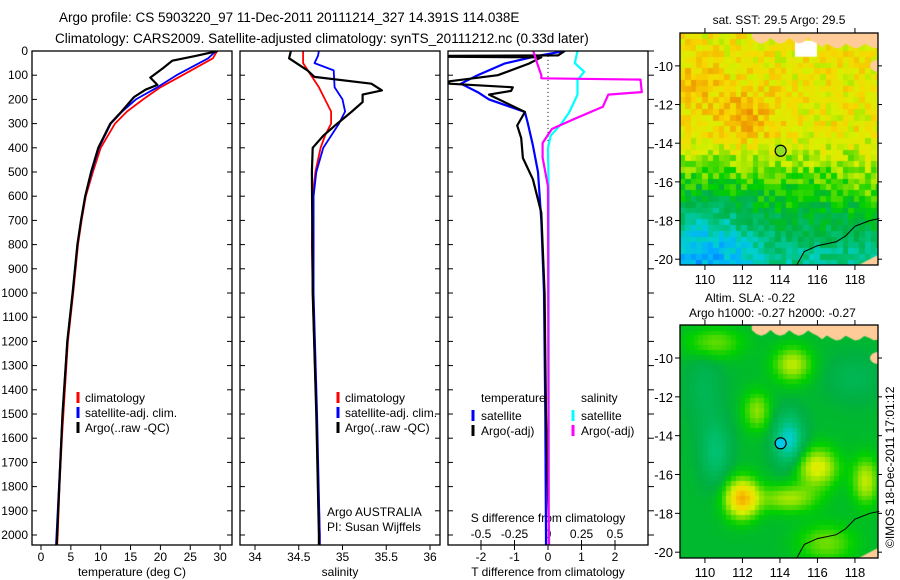  I want to click on x-tick-label: 35.5, so click(387, 557).